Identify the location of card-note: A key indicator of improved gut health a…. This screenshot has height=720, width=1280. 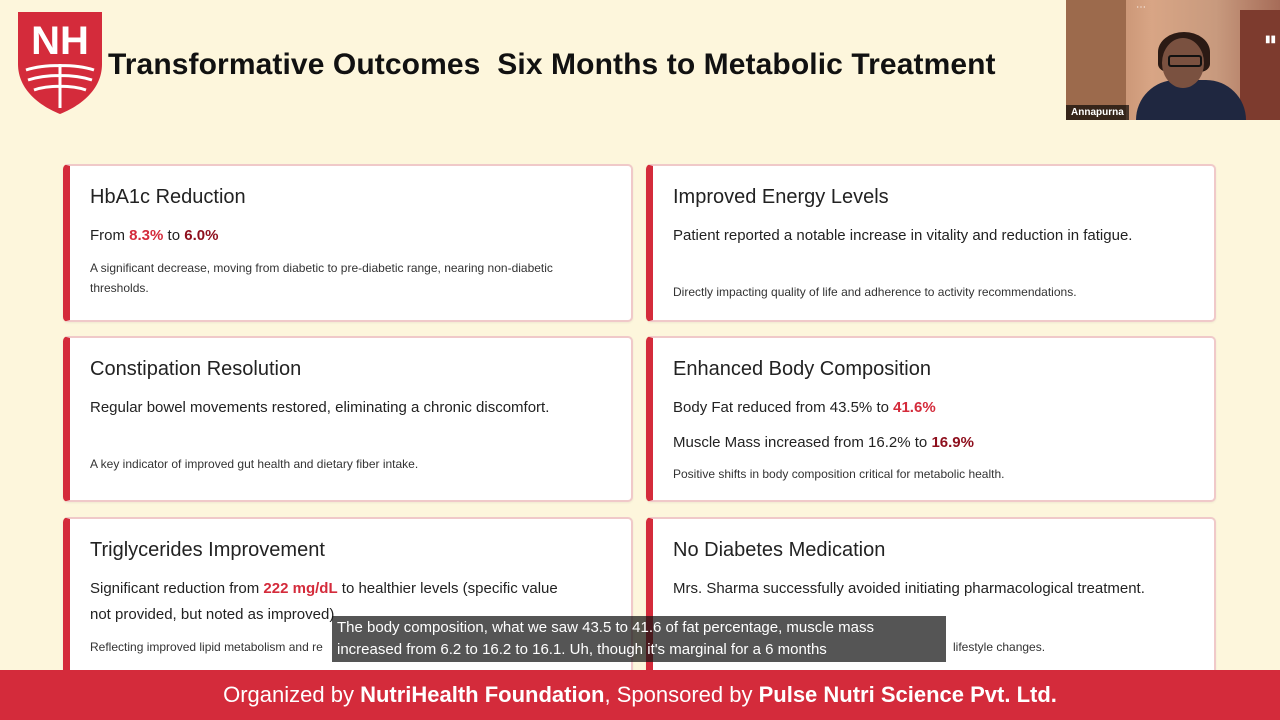
(254, 464).